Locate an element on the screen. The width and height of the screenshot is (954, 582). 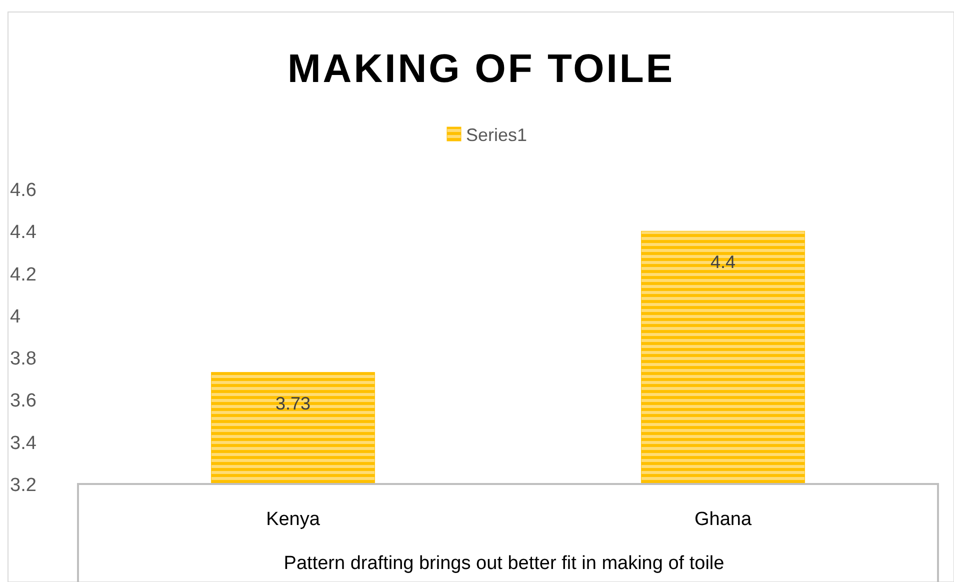
y-tick-label: 4 is located at coordinates (15, 317).